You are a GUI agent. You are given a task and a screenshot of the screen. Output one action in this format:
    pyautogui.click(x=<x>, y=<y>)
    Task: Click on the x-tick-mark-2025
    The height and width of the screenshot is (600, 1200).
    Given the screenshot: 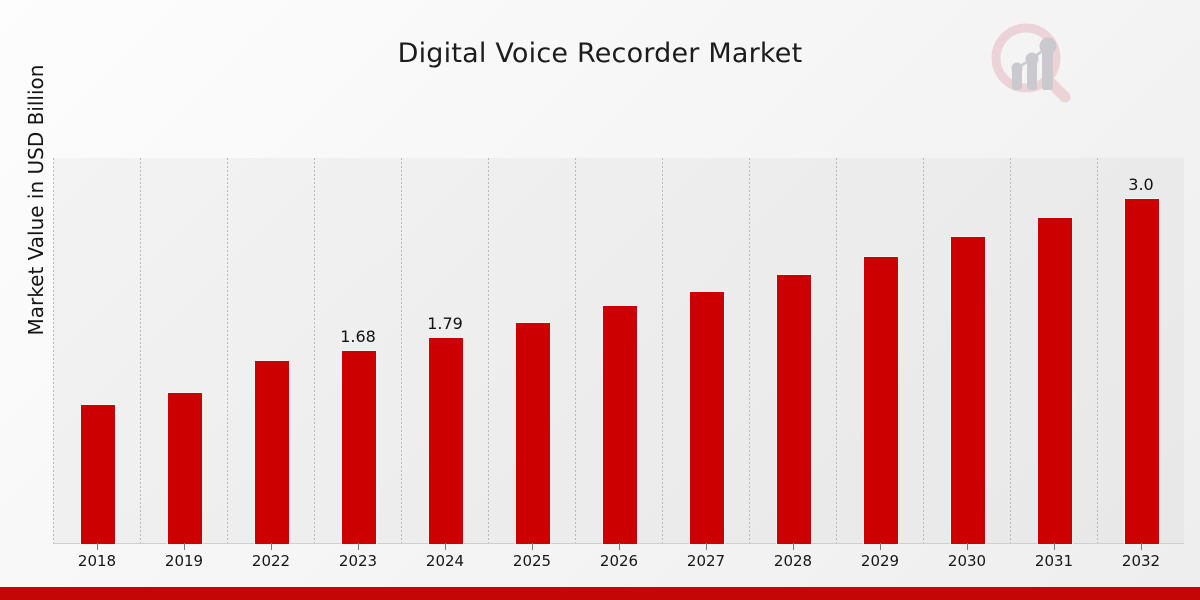 What is the action you would take?
    pyautogui.click(x=532, y=546)
    